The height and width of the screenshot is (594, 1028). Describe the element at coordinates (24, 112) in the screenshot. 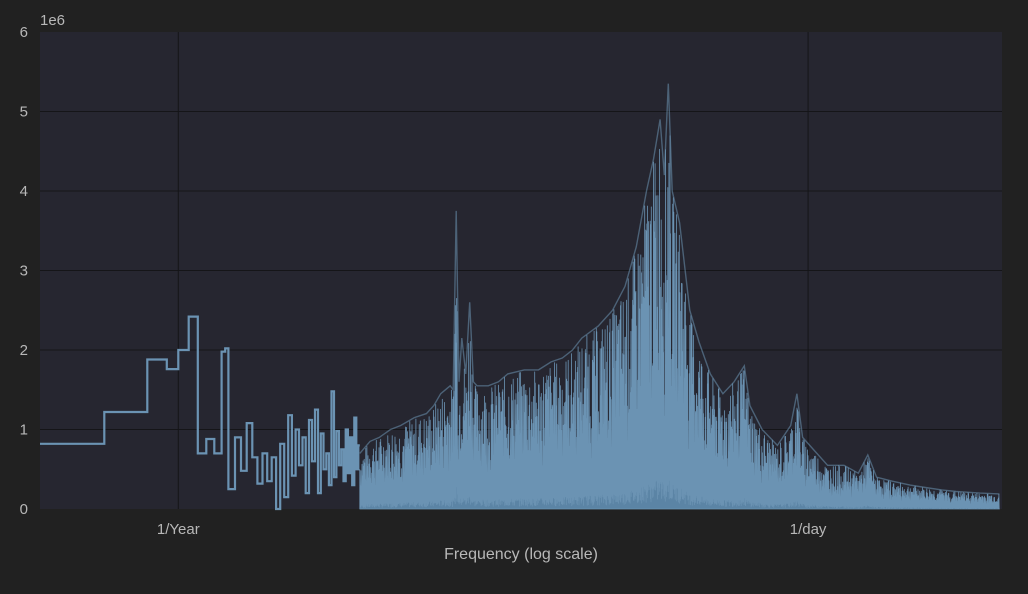

I see `y-tick-label: 5` at that location.